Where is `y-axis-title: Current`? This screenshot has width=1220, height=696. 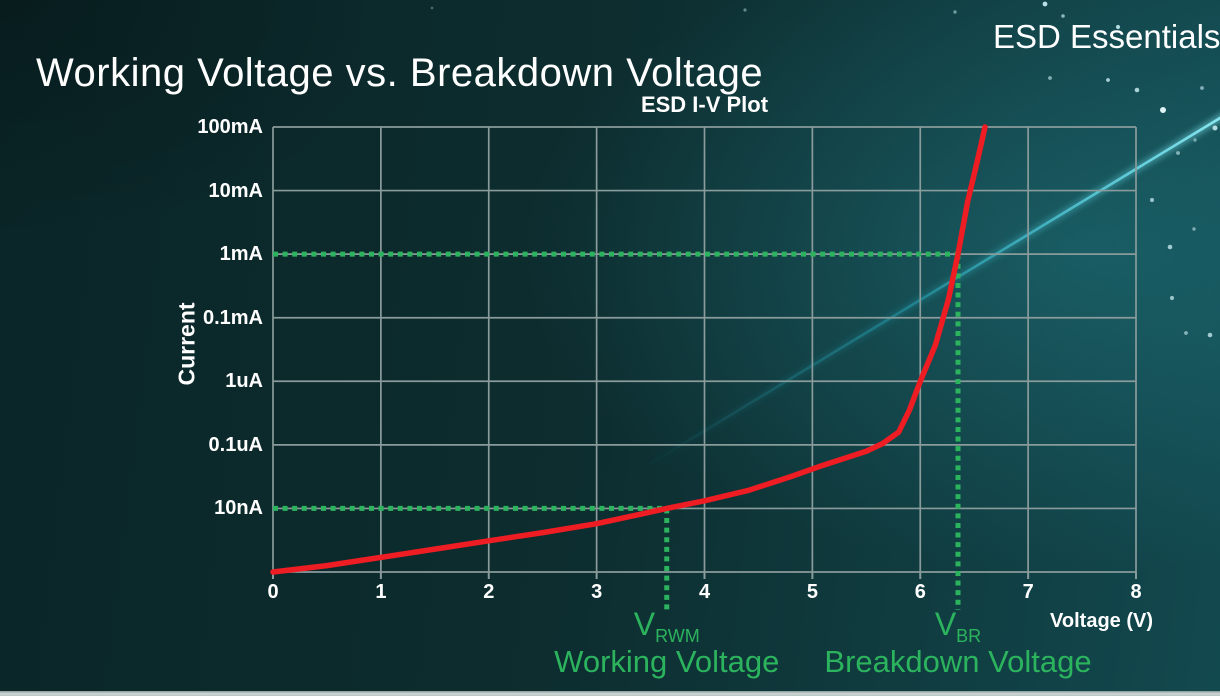
y-axis-title: Current is located at coordinates (186, 344).